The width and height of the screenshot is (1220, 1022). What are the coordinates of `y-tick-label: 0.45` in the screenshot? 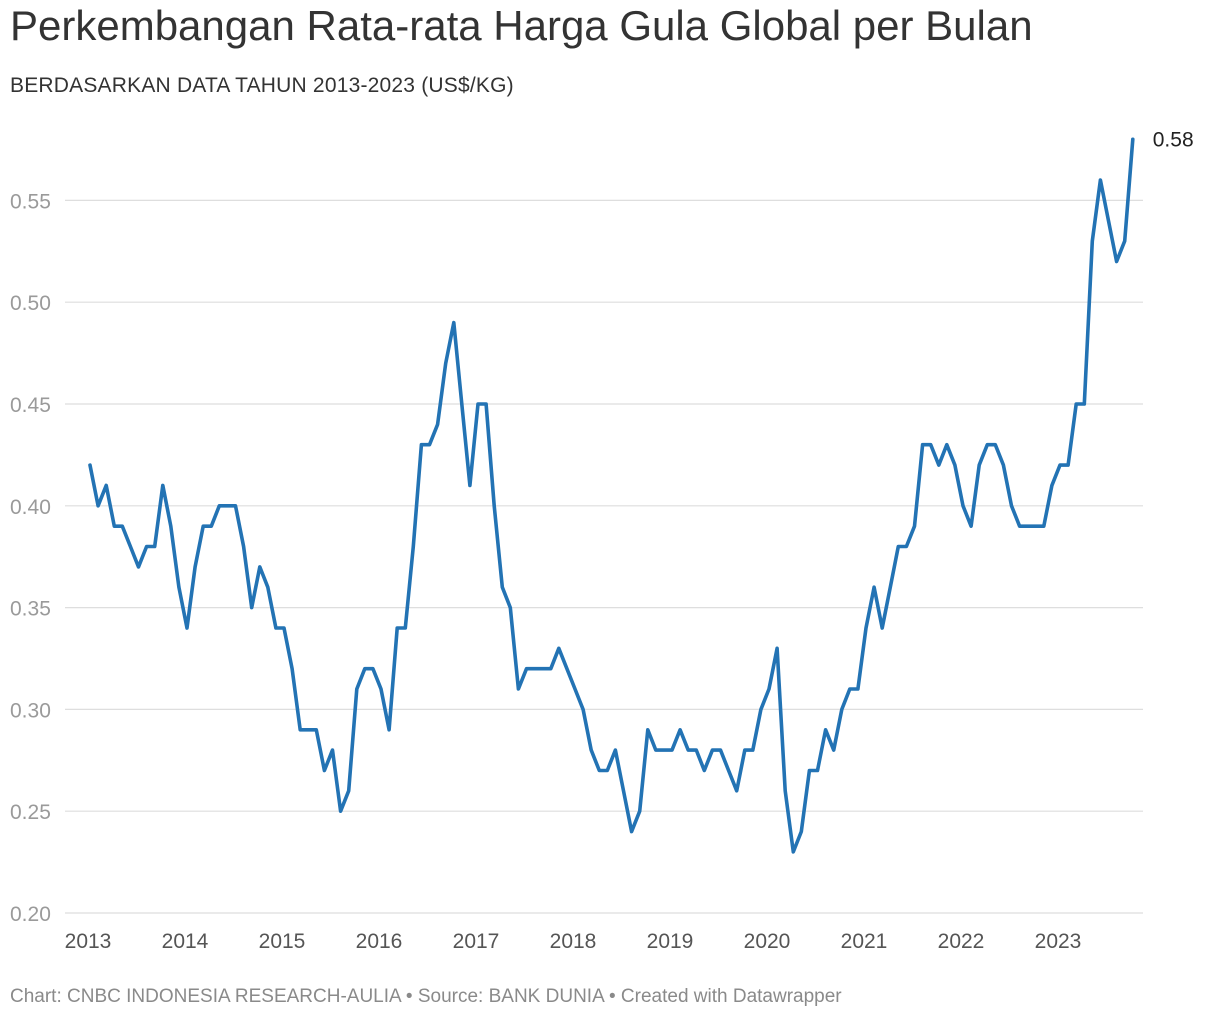 It's located at (30, 405).